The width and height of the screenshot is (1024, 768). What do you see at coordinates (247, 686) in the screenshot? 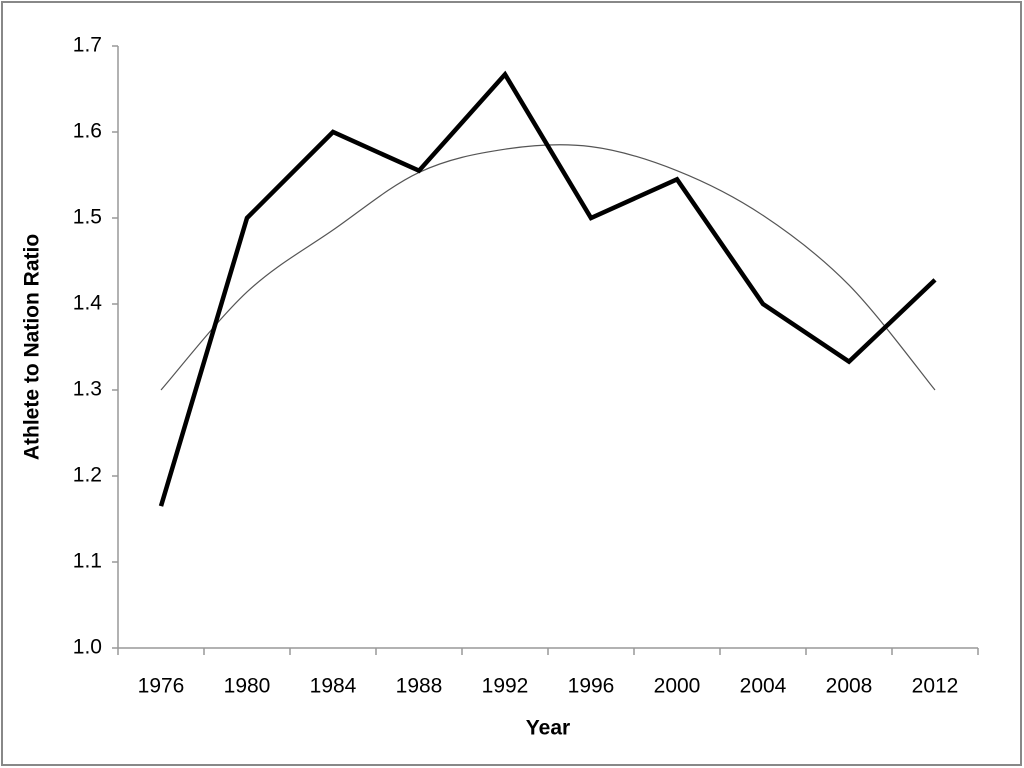
I see `x-tick-label: 1980` at bounding box center [247, 686].